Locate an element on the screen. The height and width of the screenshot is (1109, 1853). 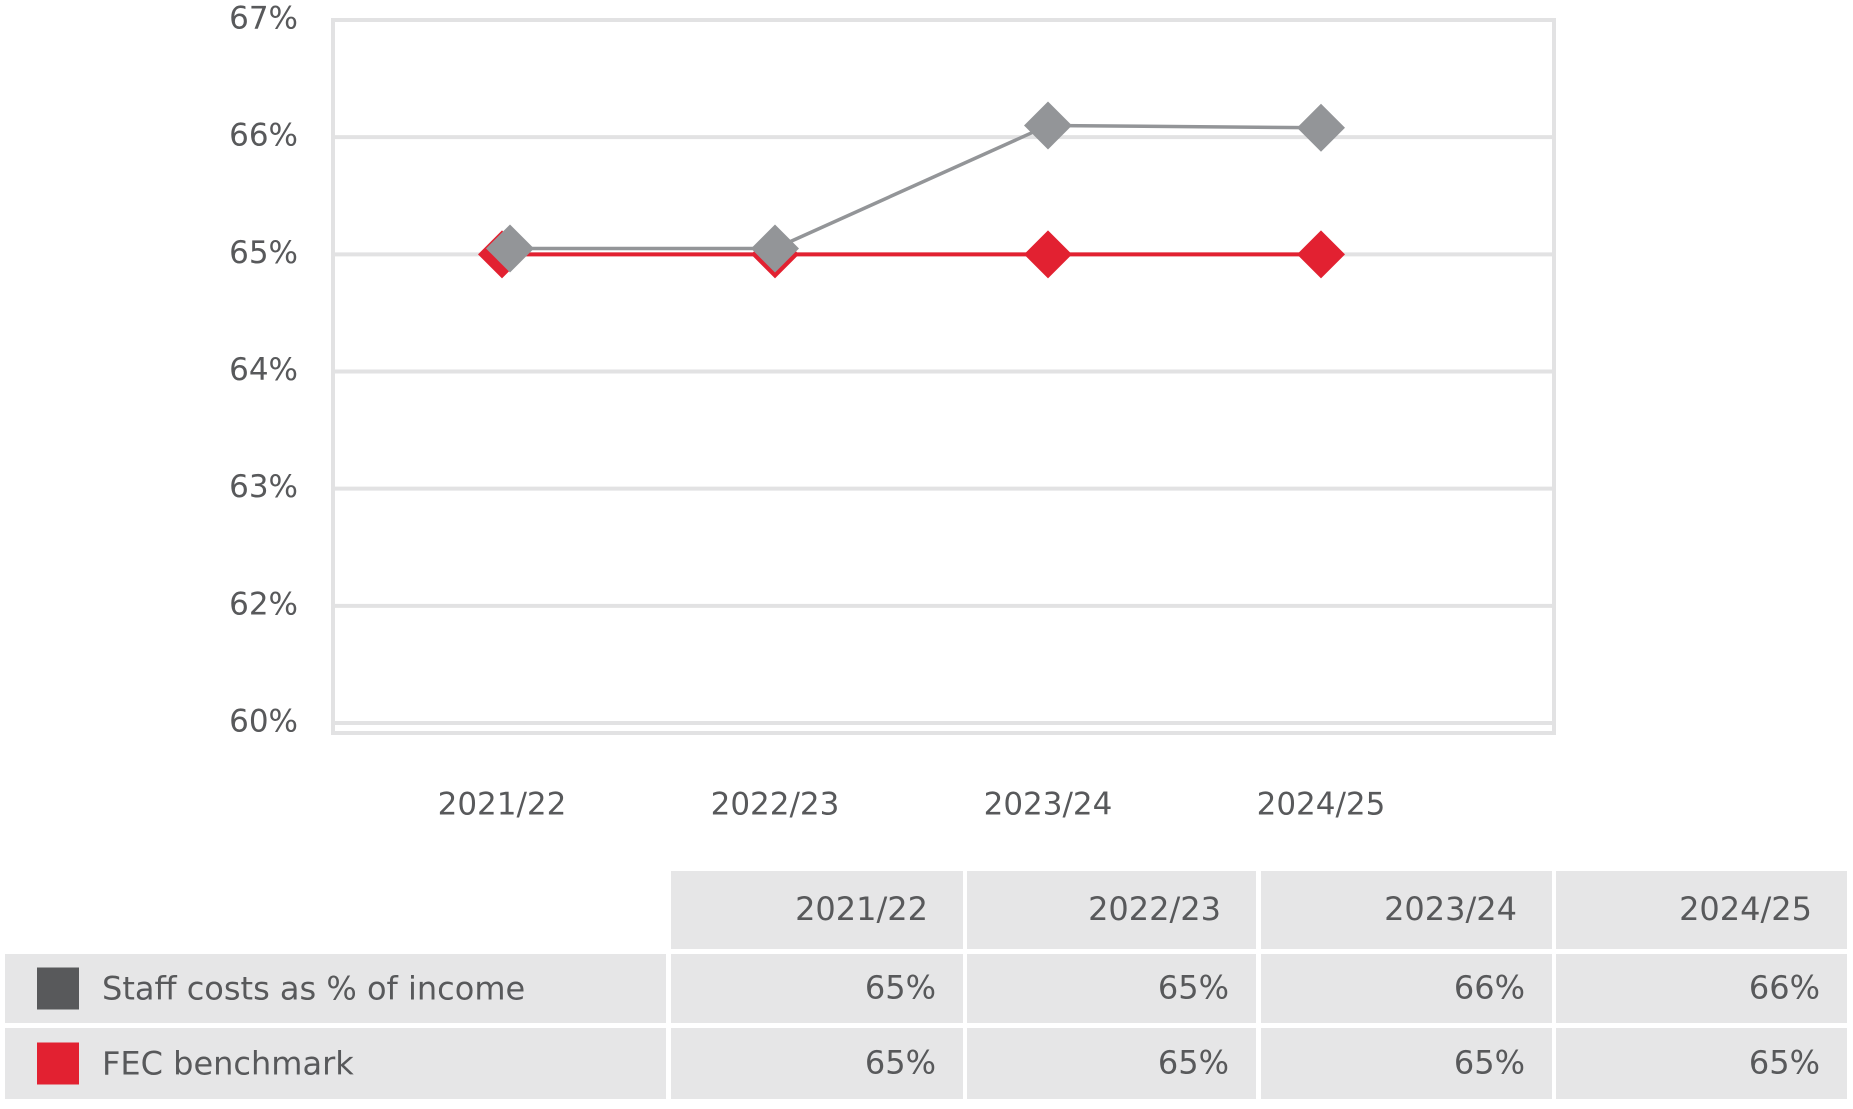
y-tick-label: 62% is located at coordinates (263, 604).